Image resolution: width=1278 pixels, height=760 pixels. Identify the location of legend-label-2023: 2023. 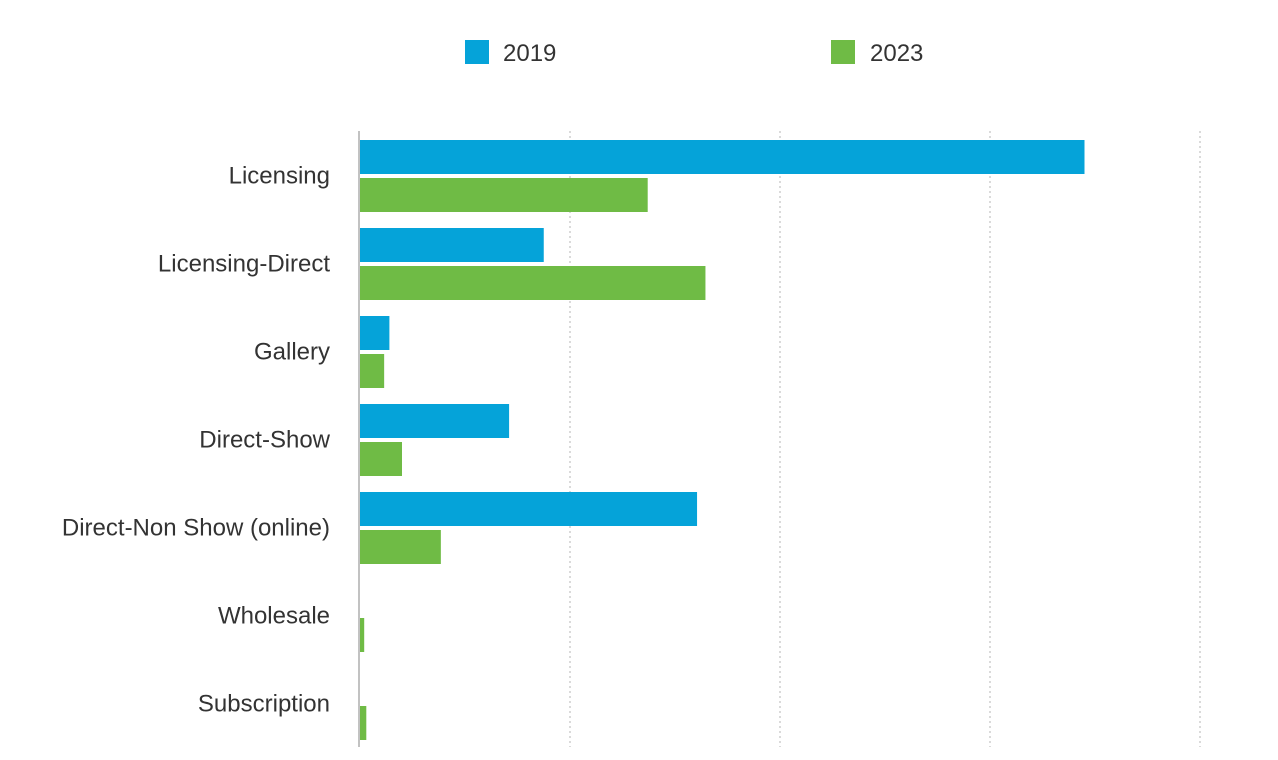
(896, 53).